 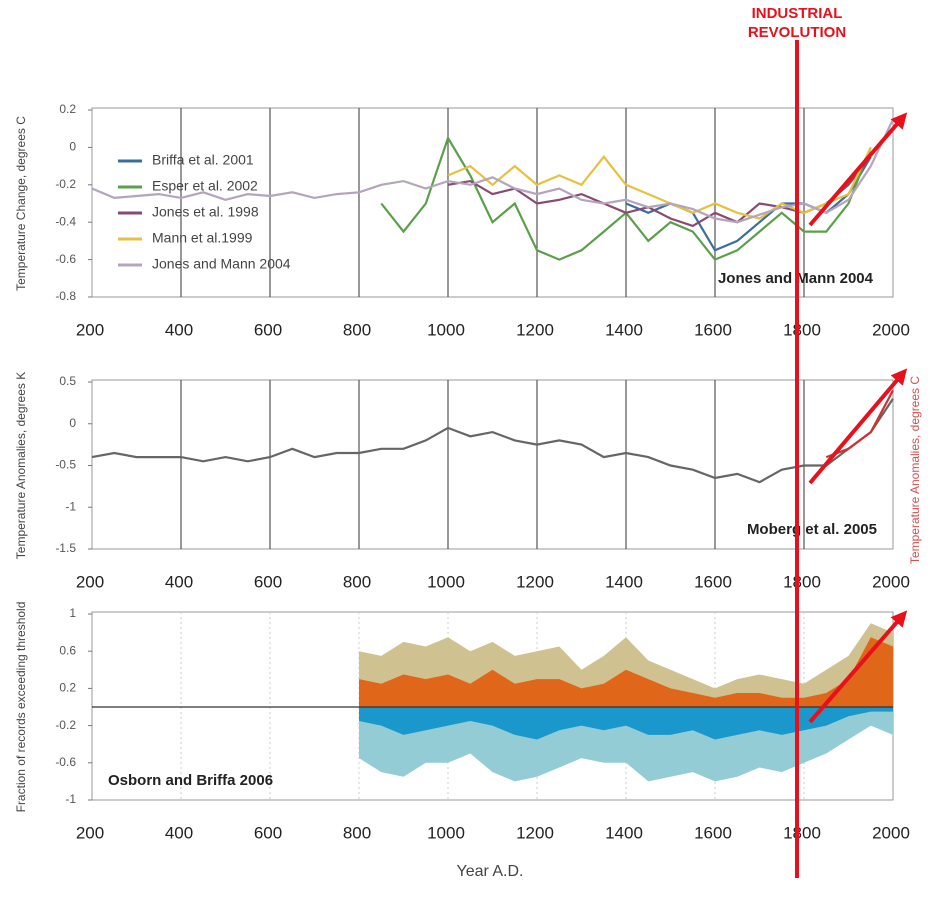 What do you see at coordinates (205, 186) in the screenshot?
I see `legend-label: Esper et al. 2002` at bounding box center [205, 186].